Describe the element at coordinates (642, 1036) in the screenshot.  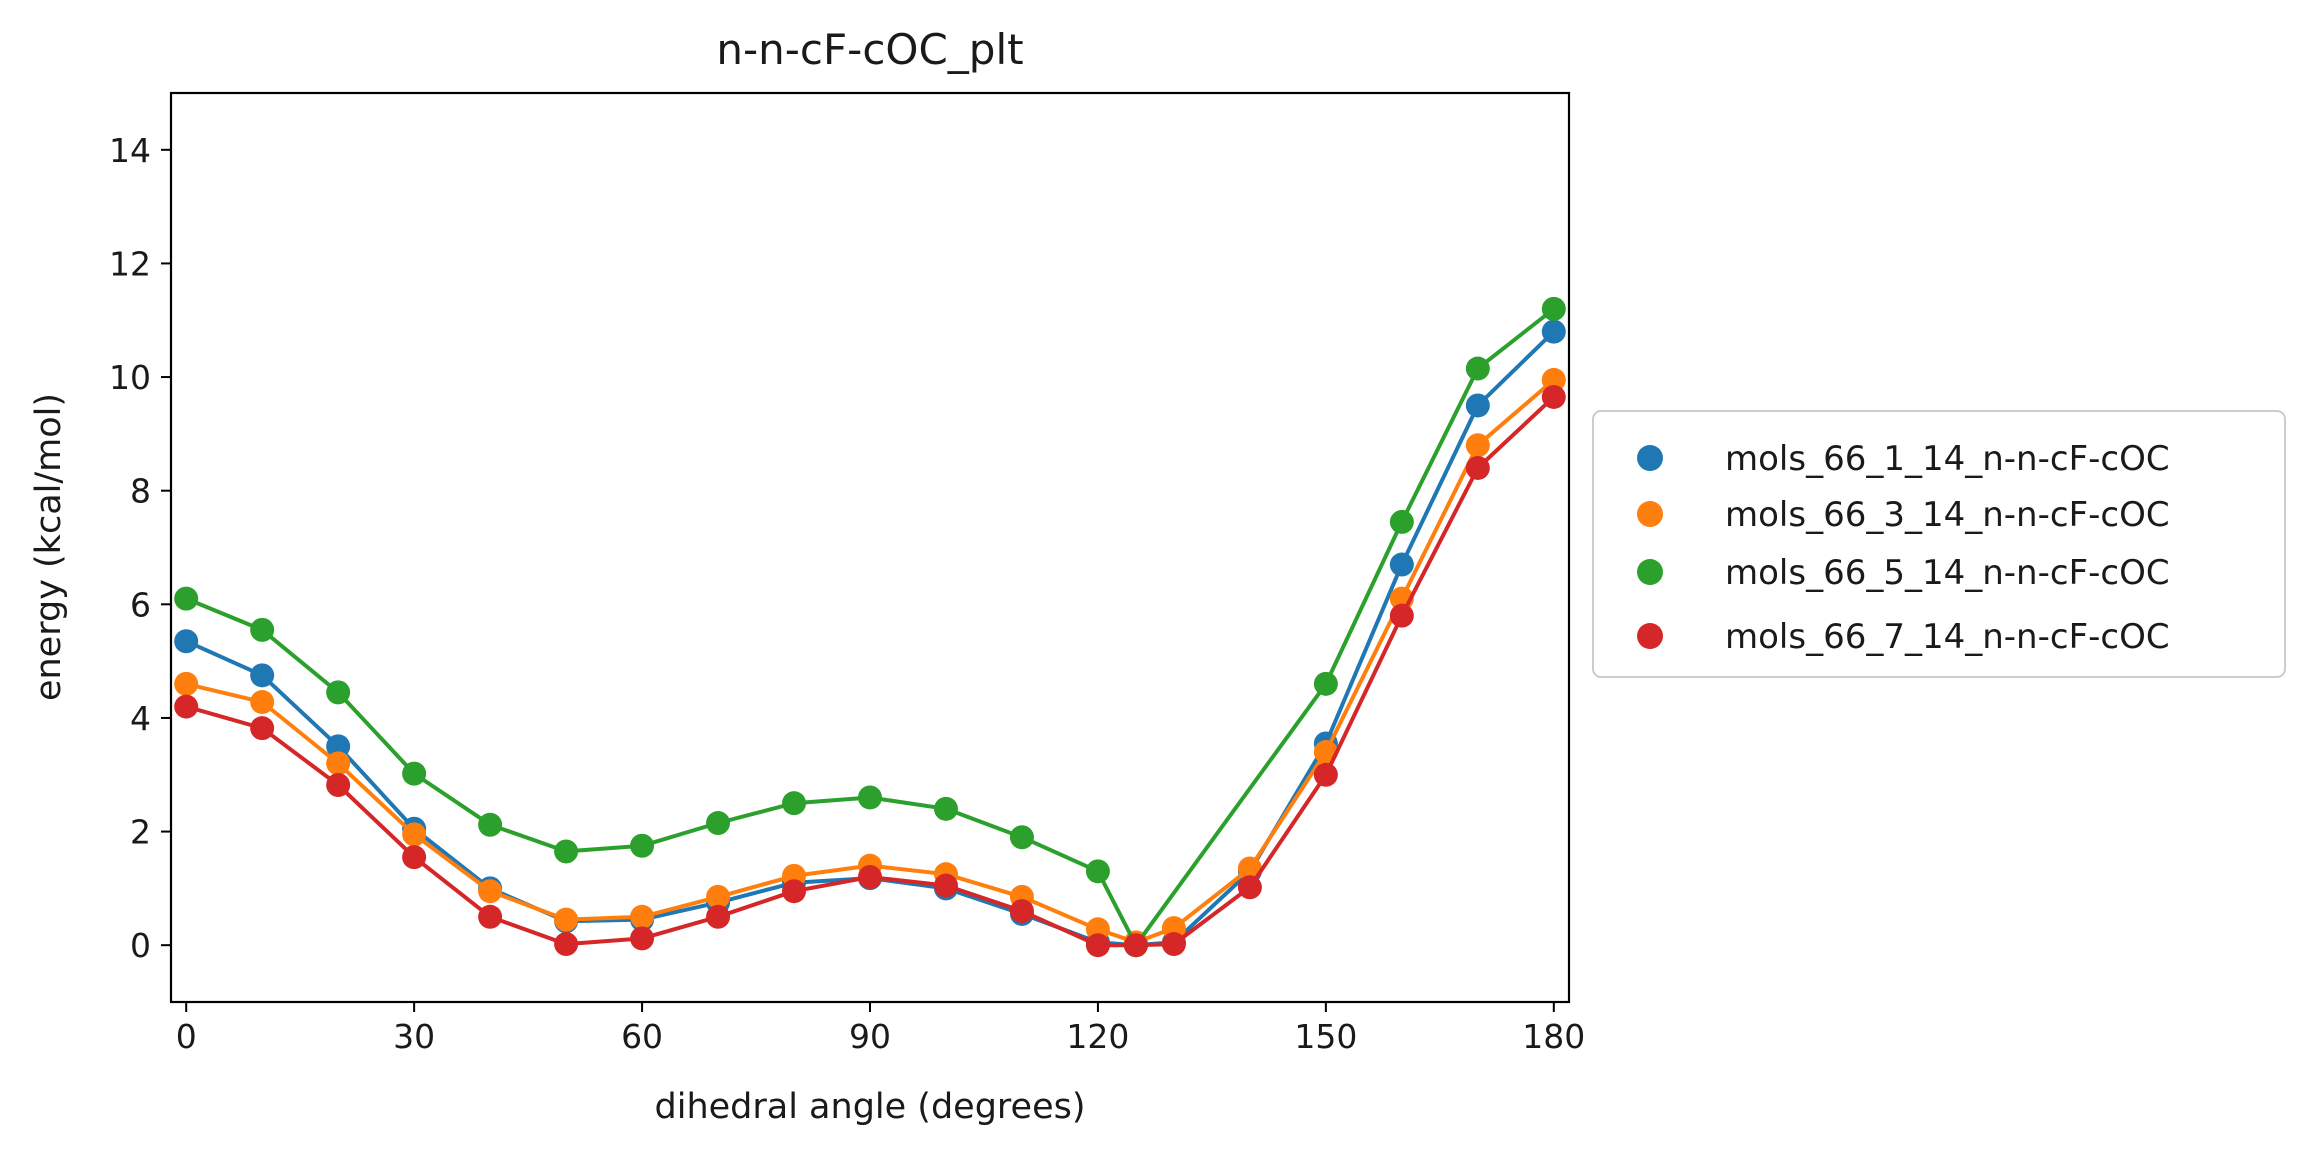
I see `x-tick-label: 60` at that location.